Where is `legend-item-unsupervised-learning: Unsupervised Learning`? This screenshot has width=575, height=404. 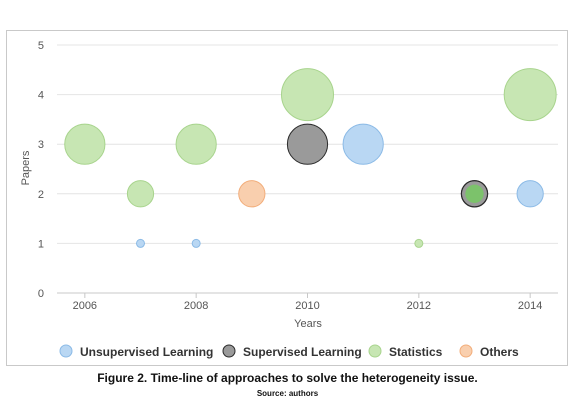 legend-item-unsupervised-learning: Unsupervised Learning is located at coordinates (136, 351).